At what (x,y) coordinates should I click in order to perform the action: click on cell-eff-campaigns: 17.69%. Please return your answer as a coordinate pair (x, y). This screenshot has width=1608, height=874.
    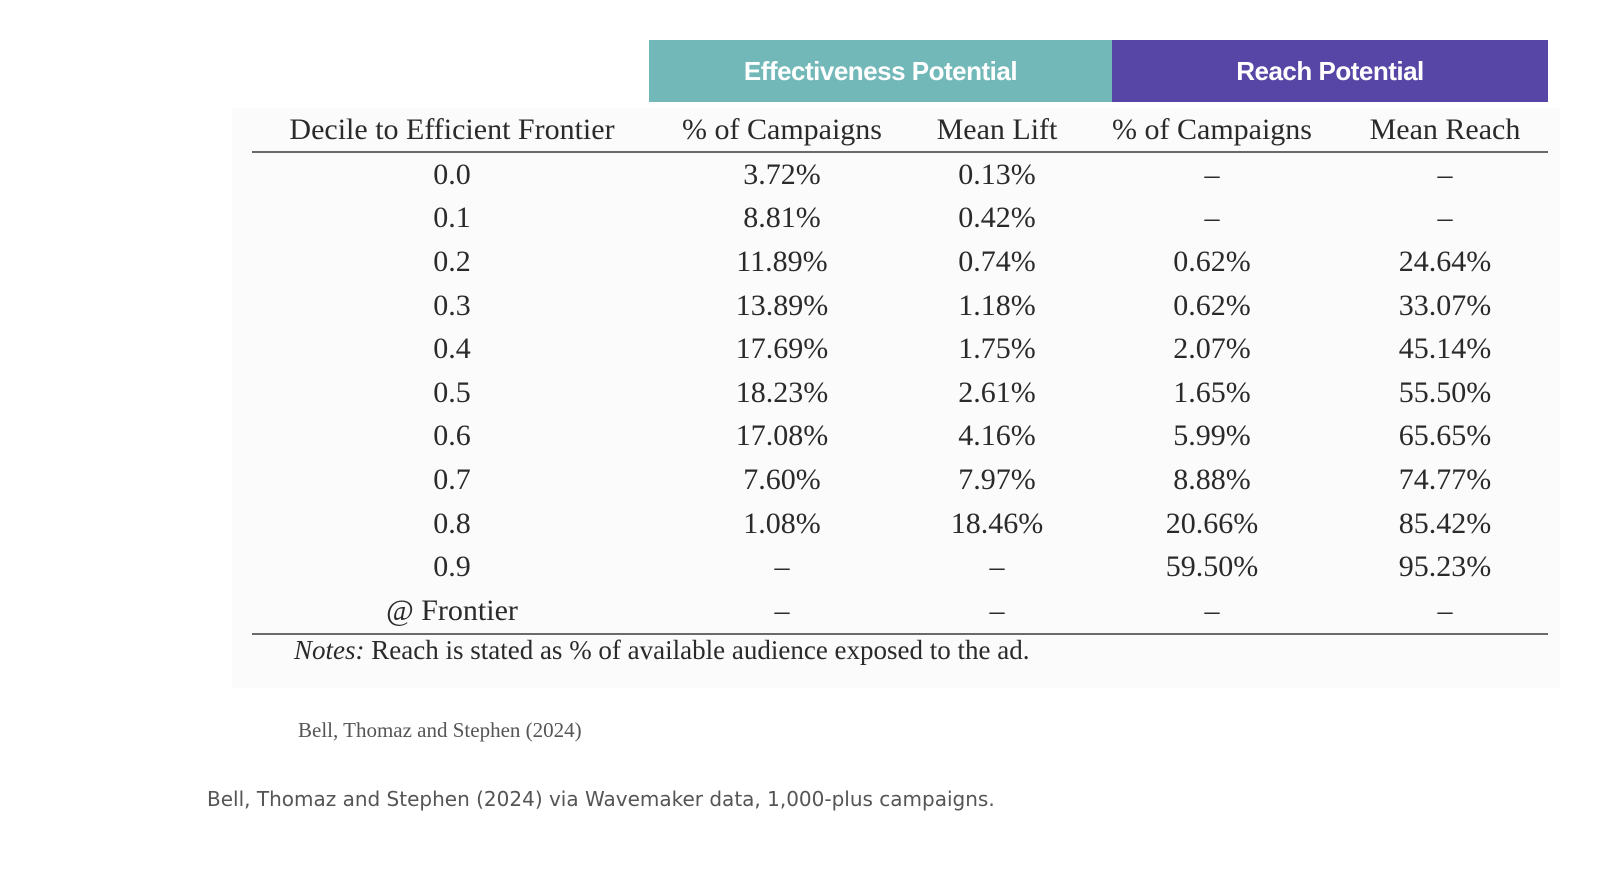
    Looking at the image, I should click on (782, 349).